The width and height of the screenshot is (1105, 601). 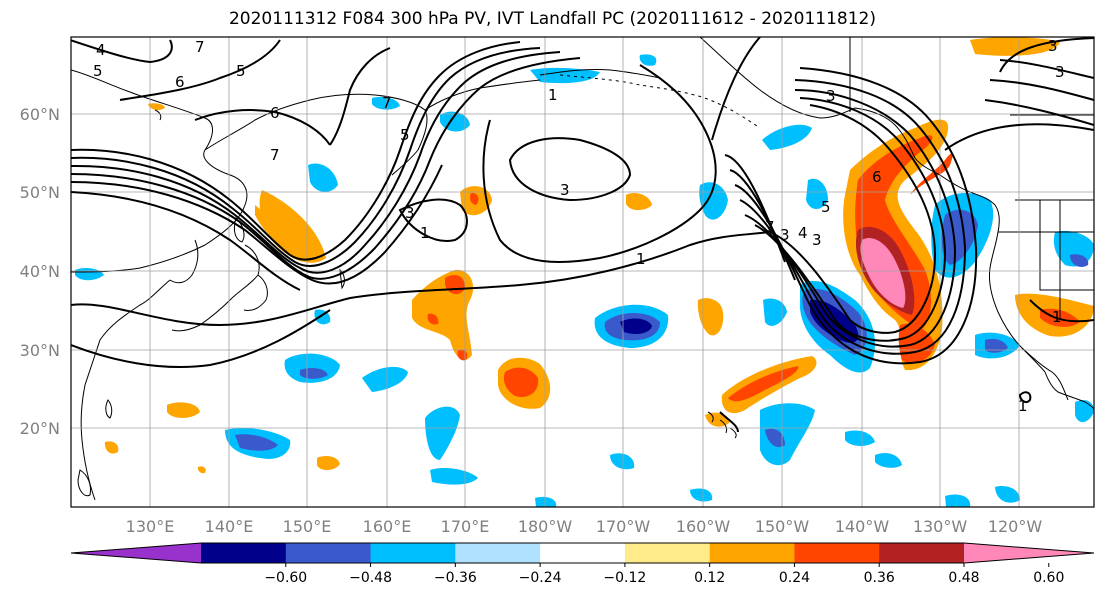 What do you see at coordinates (40, 114) in the screenshot?
I see `lat-label-60n: 60°N` at bounding box center [40, 114].